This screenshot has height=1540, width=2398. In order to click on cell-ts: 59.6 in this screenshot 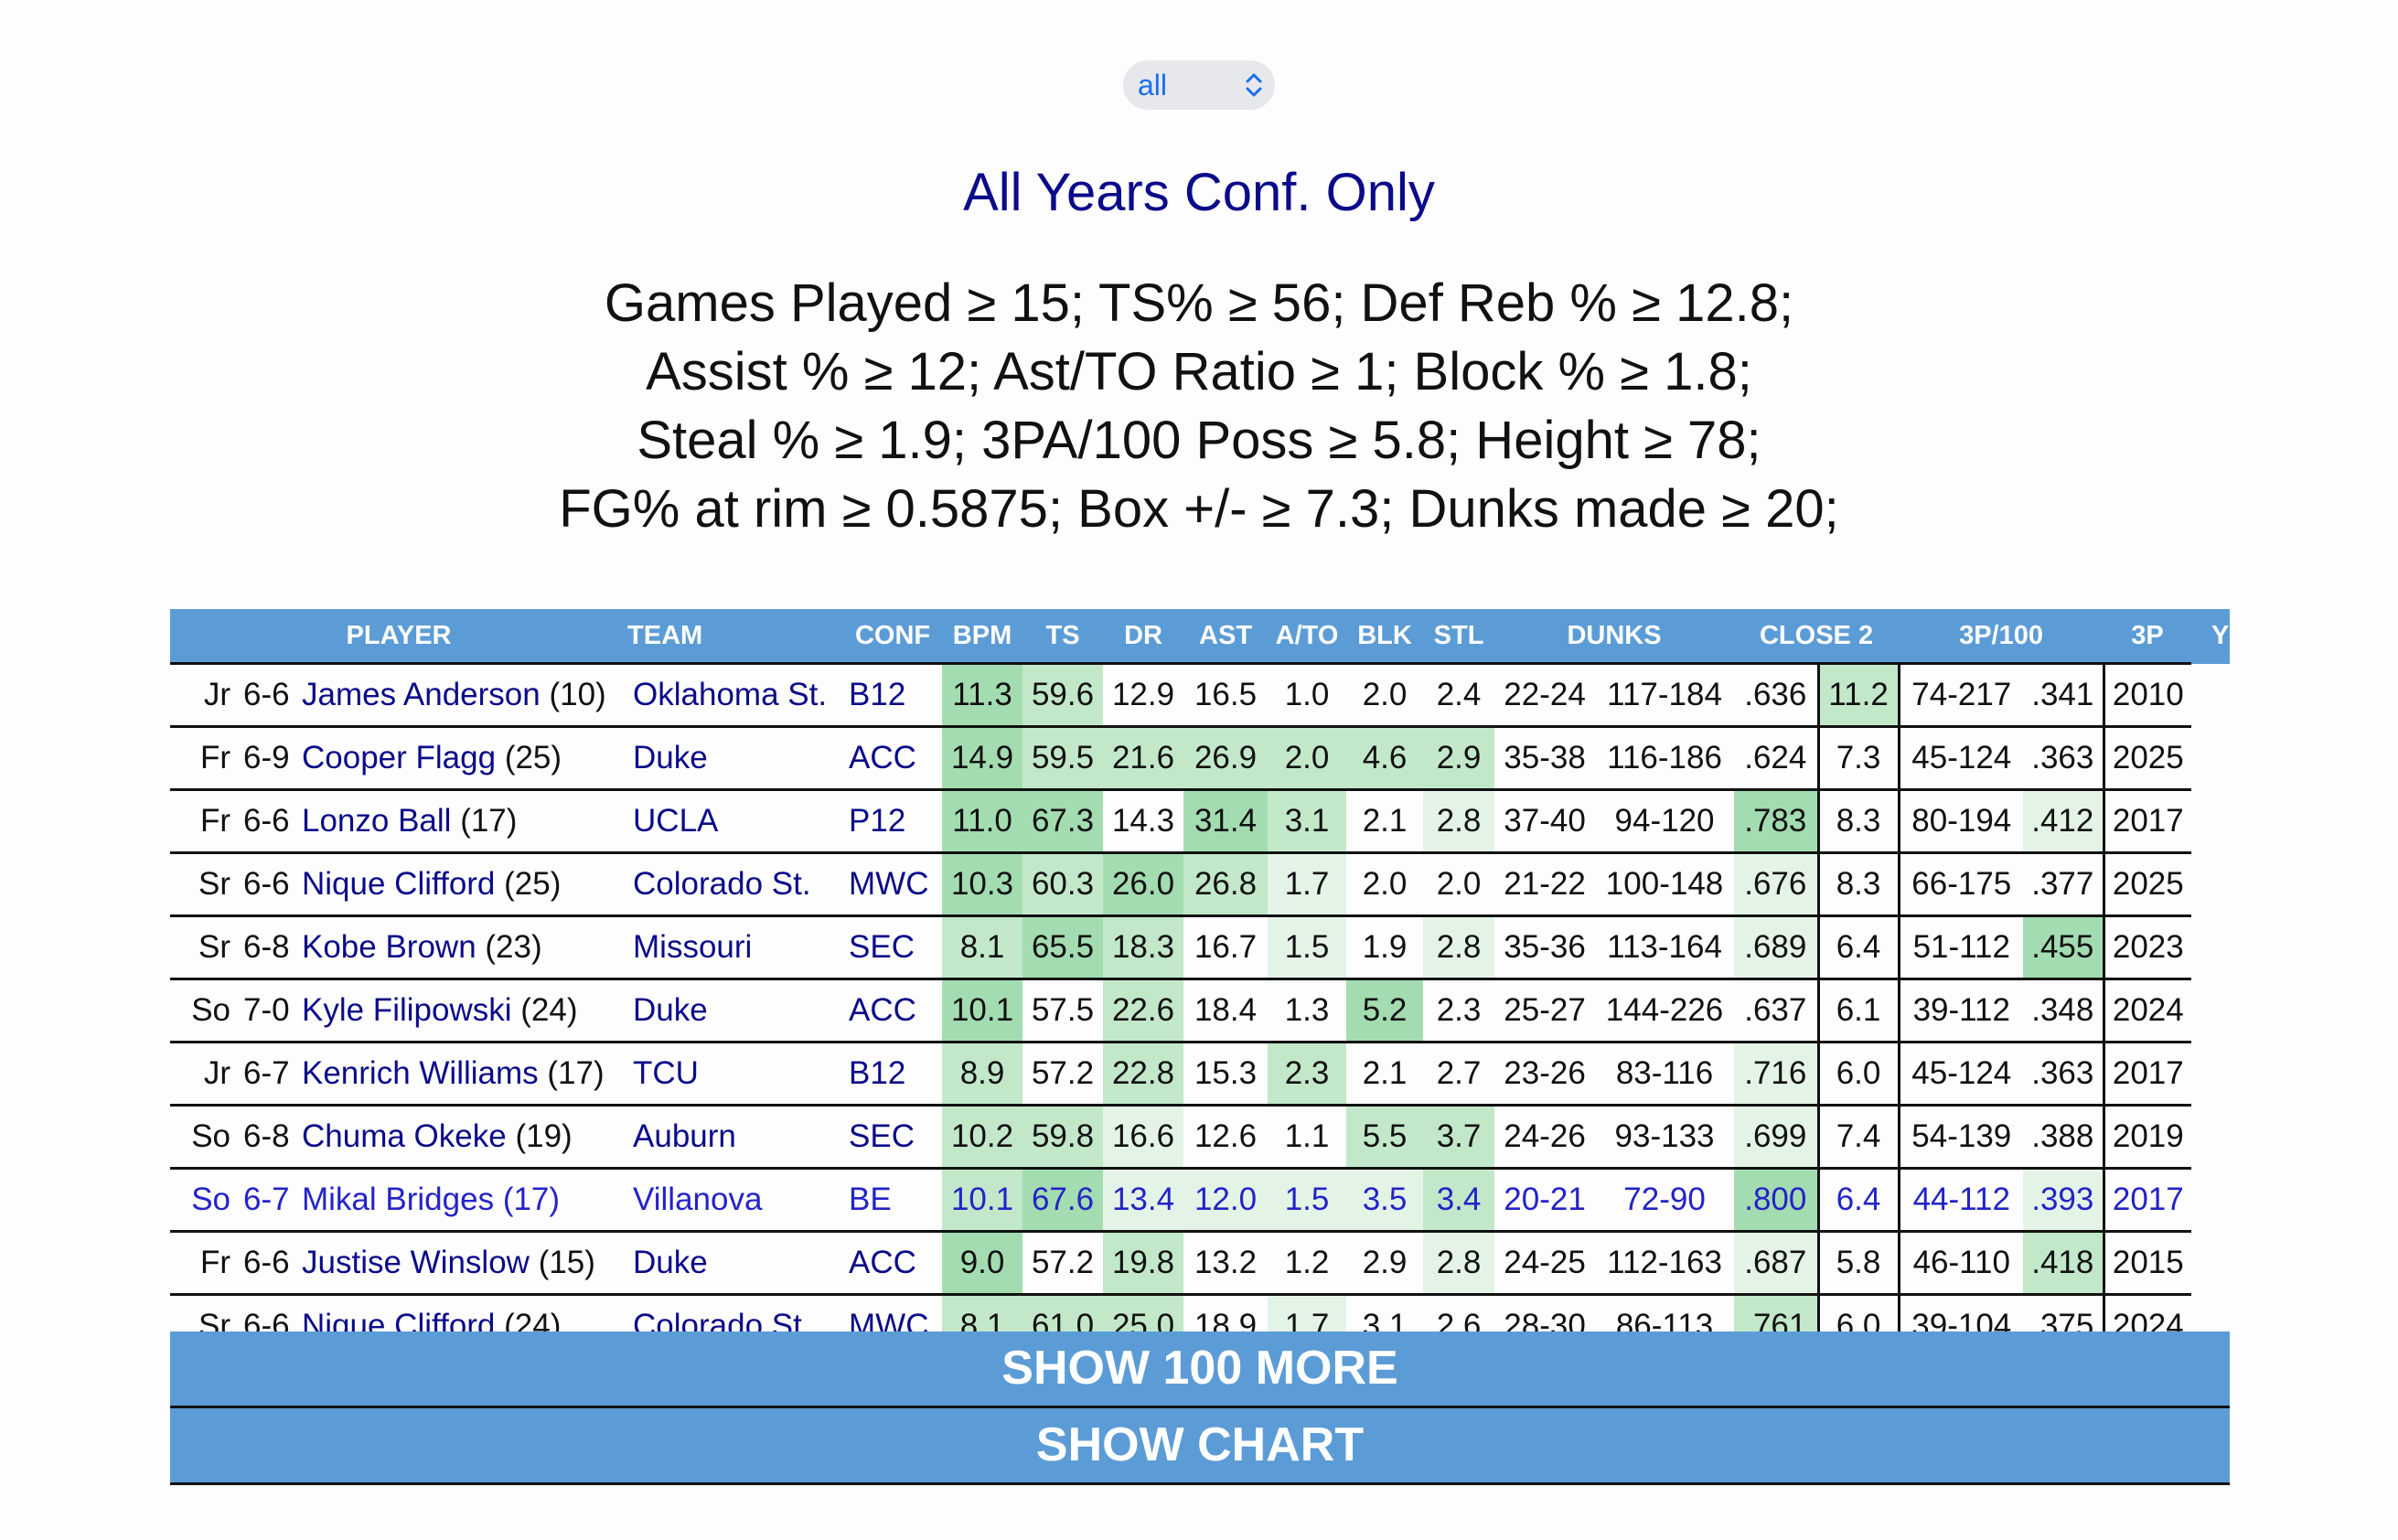, I will do `click(1063, 695)`.